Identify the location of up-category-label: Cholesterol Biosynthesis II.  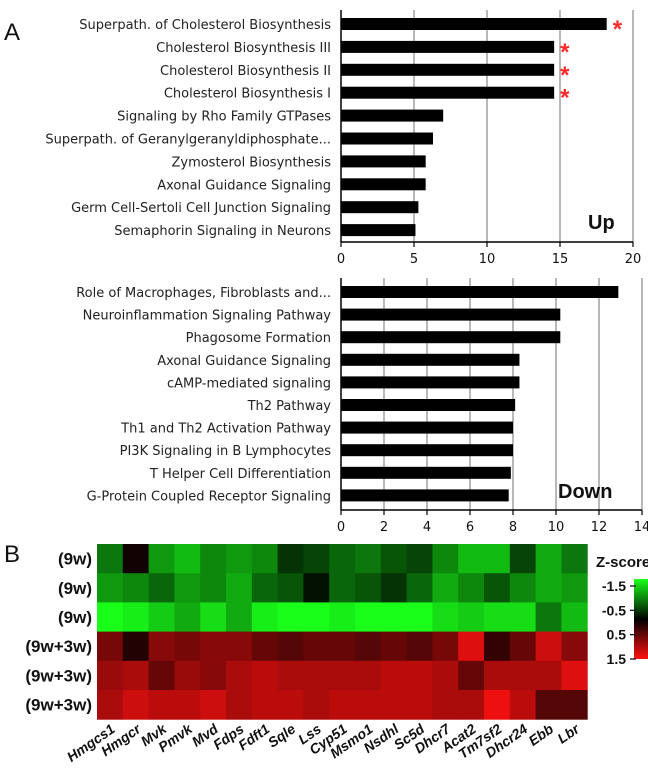
(245, 71).